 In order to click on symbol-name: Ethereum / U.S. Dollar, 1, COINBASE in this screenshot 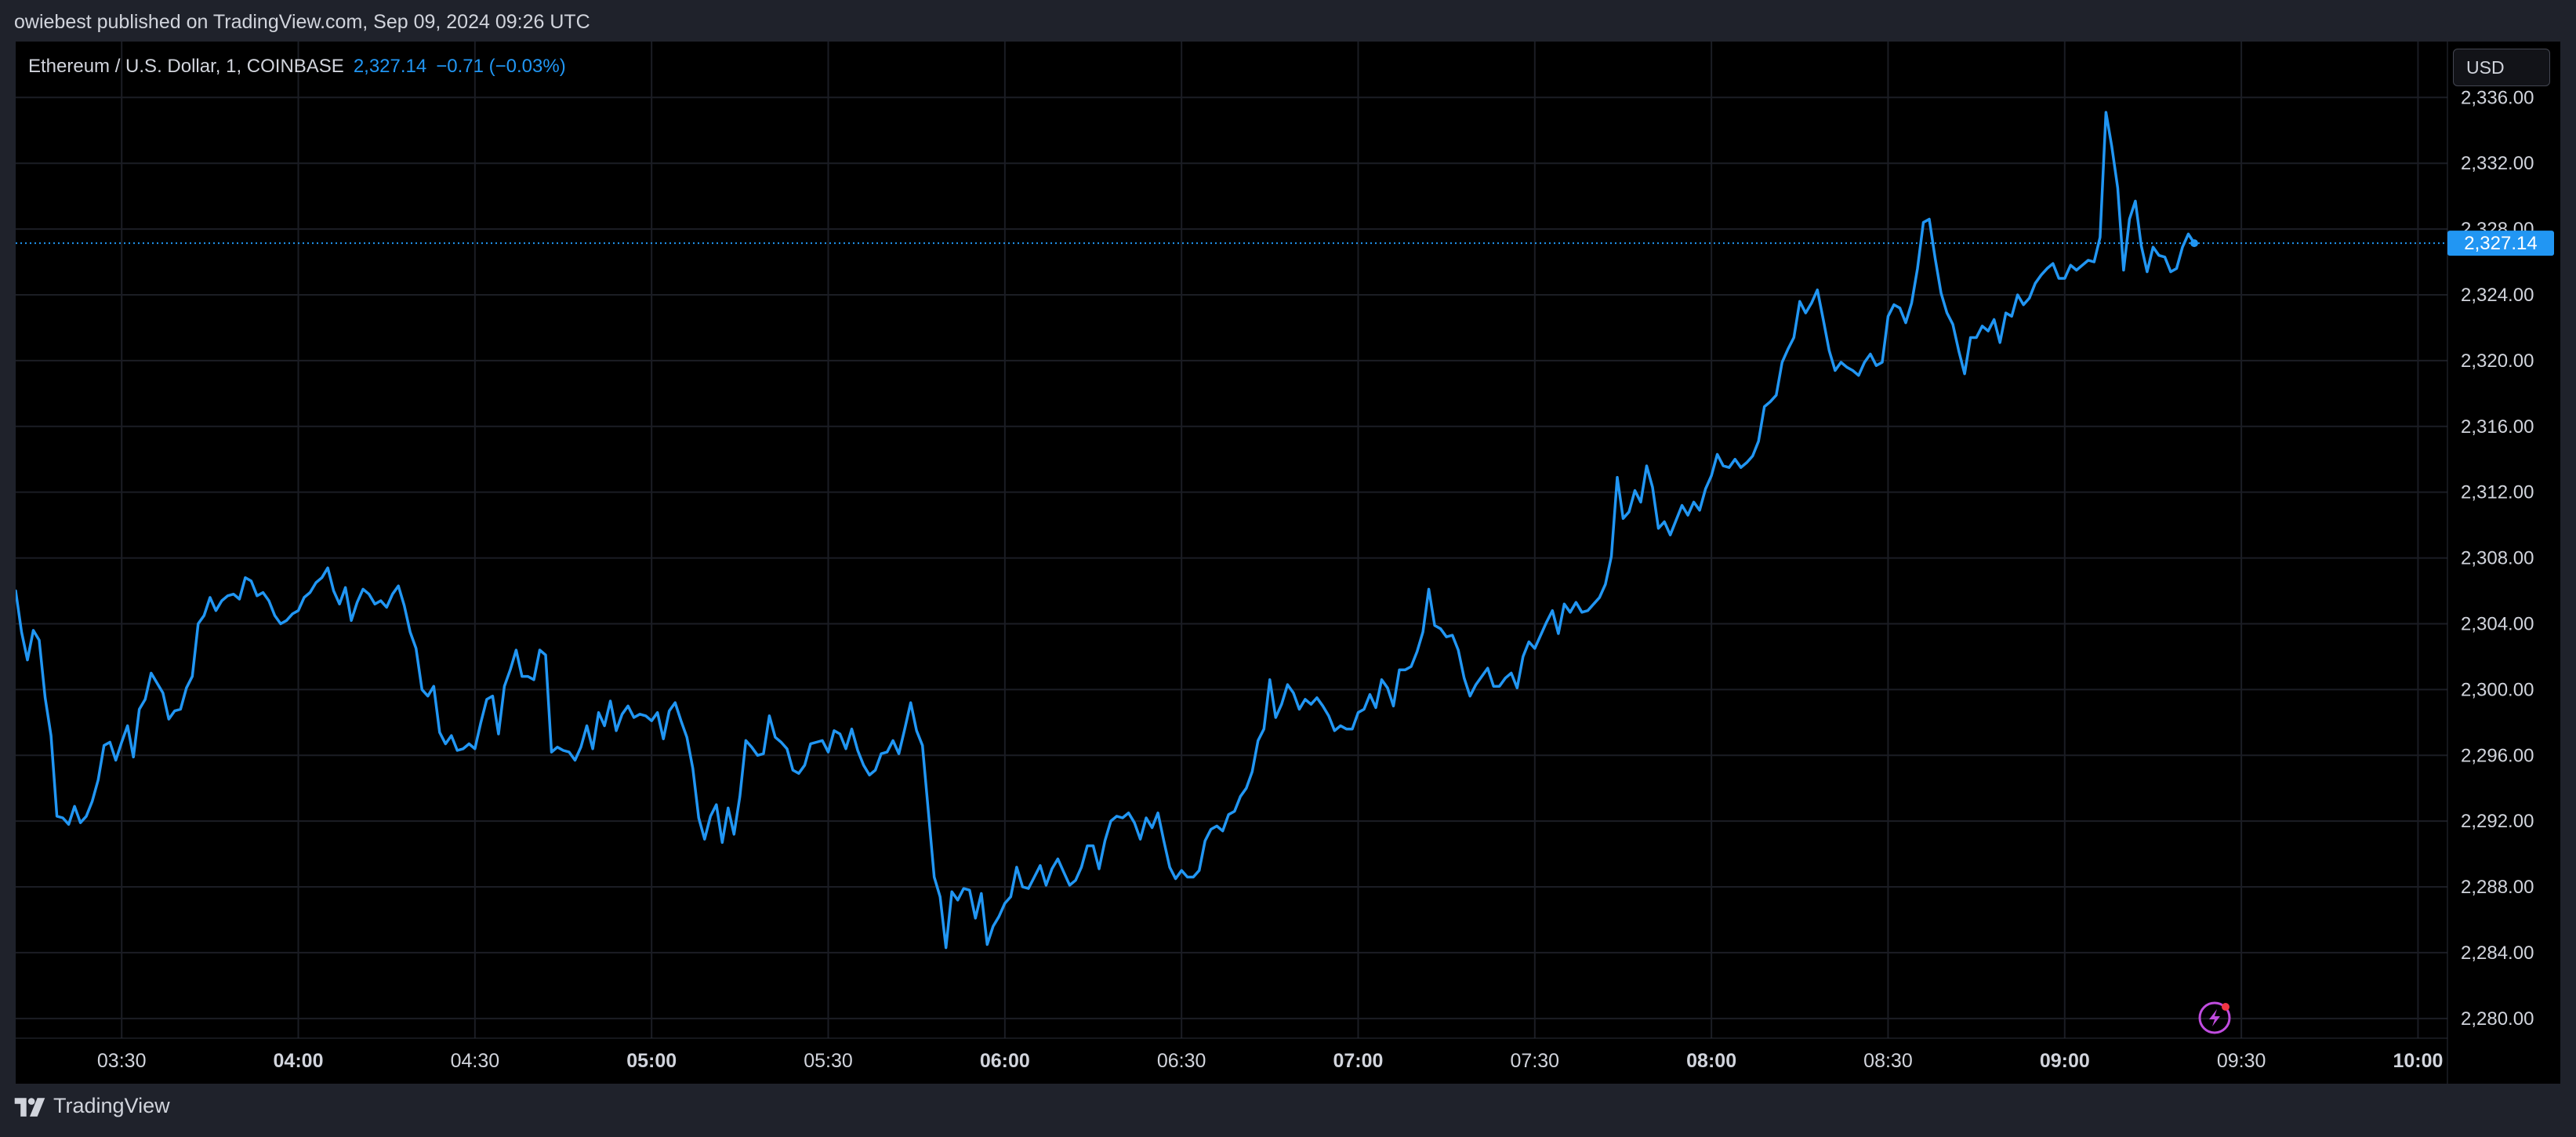, I will do `click(186, 66)`.